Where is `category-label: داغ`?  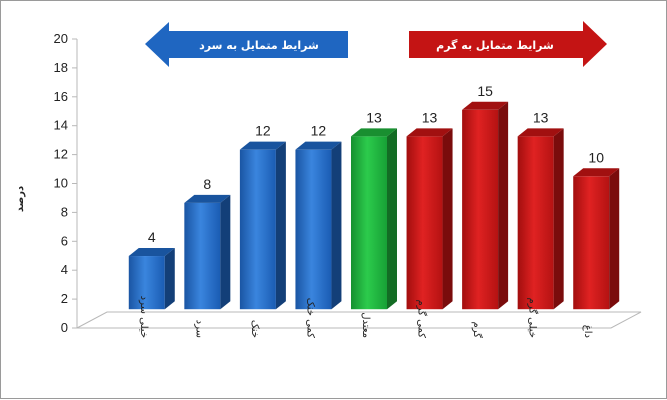 category-label: داغ is located at coordinates (587, 331).